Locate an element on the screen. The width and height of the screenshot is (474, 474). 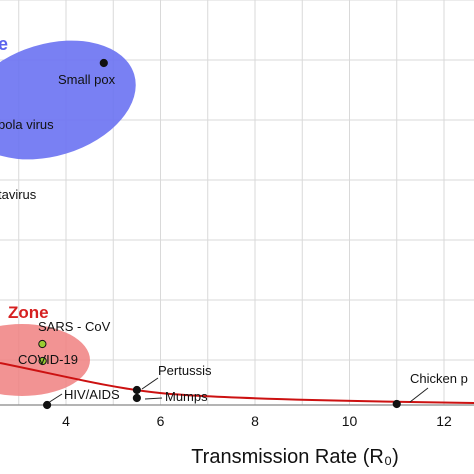
x-tick-label: 6 is located at coordinates (161, 421).